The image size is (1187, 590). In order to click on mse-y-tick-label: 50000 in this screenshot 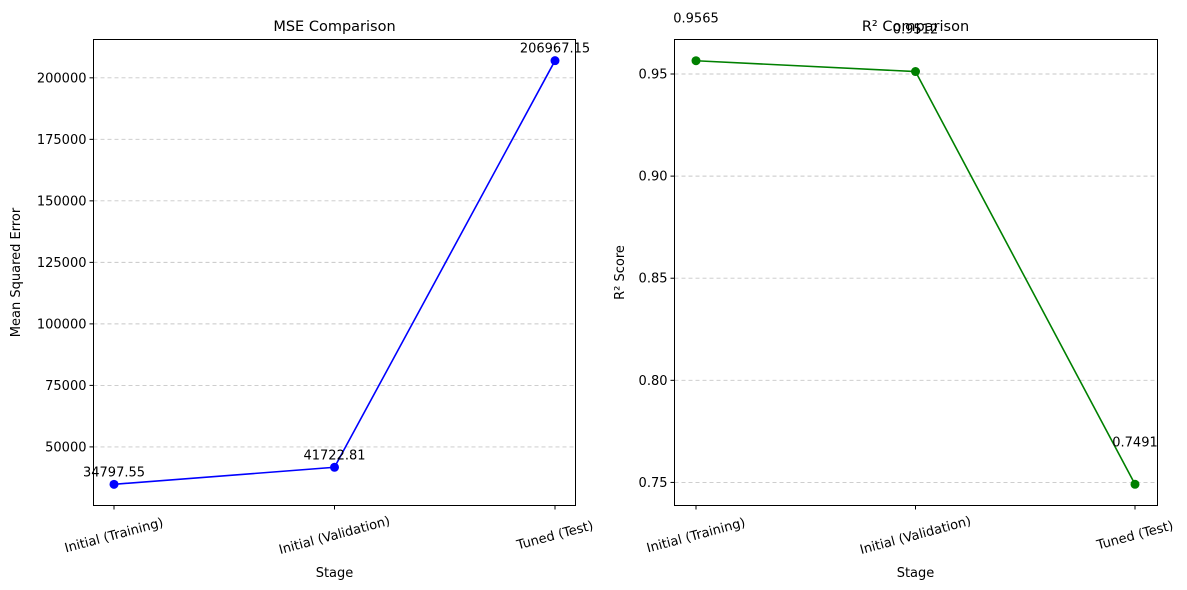, I will do `click(65, 447)`.